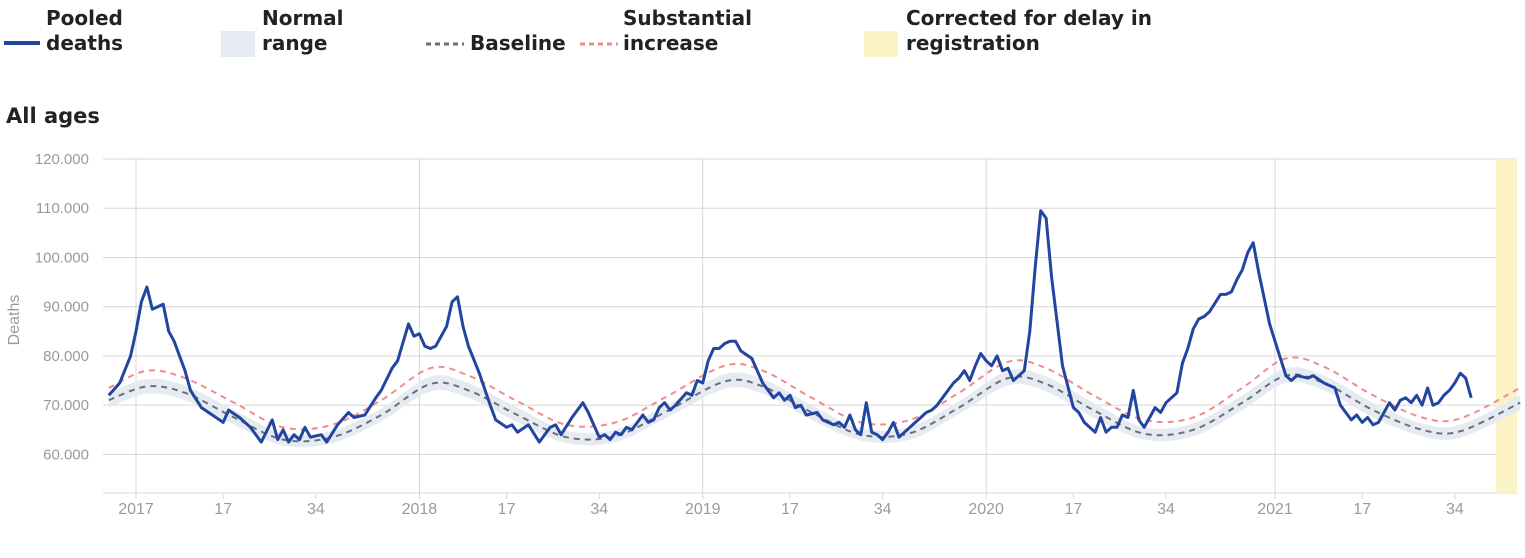 This screenshot has height=558, width=1525. Describe the element at coordinates (14, 320) in the screenshot. I see `y-axis-label: Deaths` at that location.